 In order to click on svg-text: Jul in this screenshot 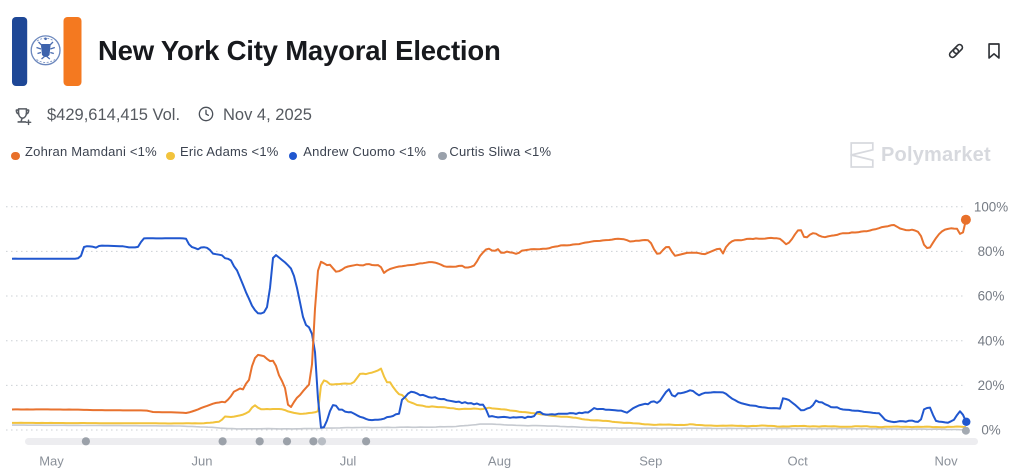, I will do `click(348, 461)`.